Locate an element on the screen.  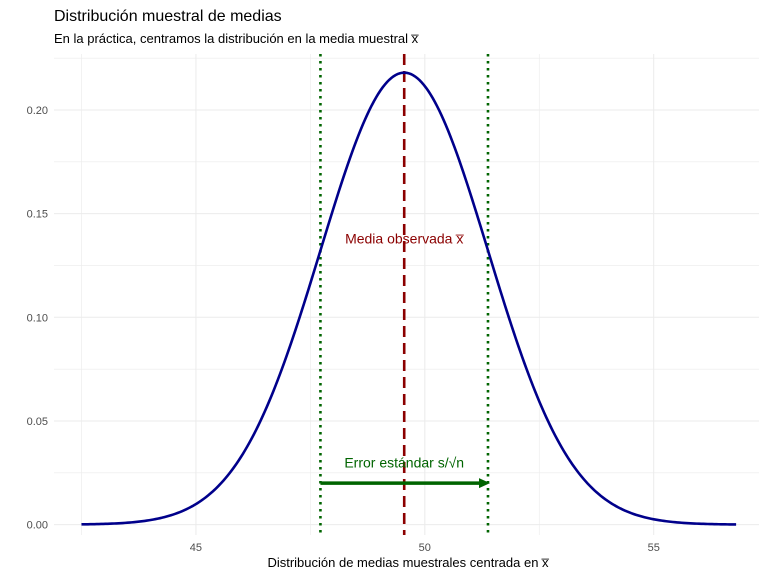
arrow-head is located at coordinates (484, 483).